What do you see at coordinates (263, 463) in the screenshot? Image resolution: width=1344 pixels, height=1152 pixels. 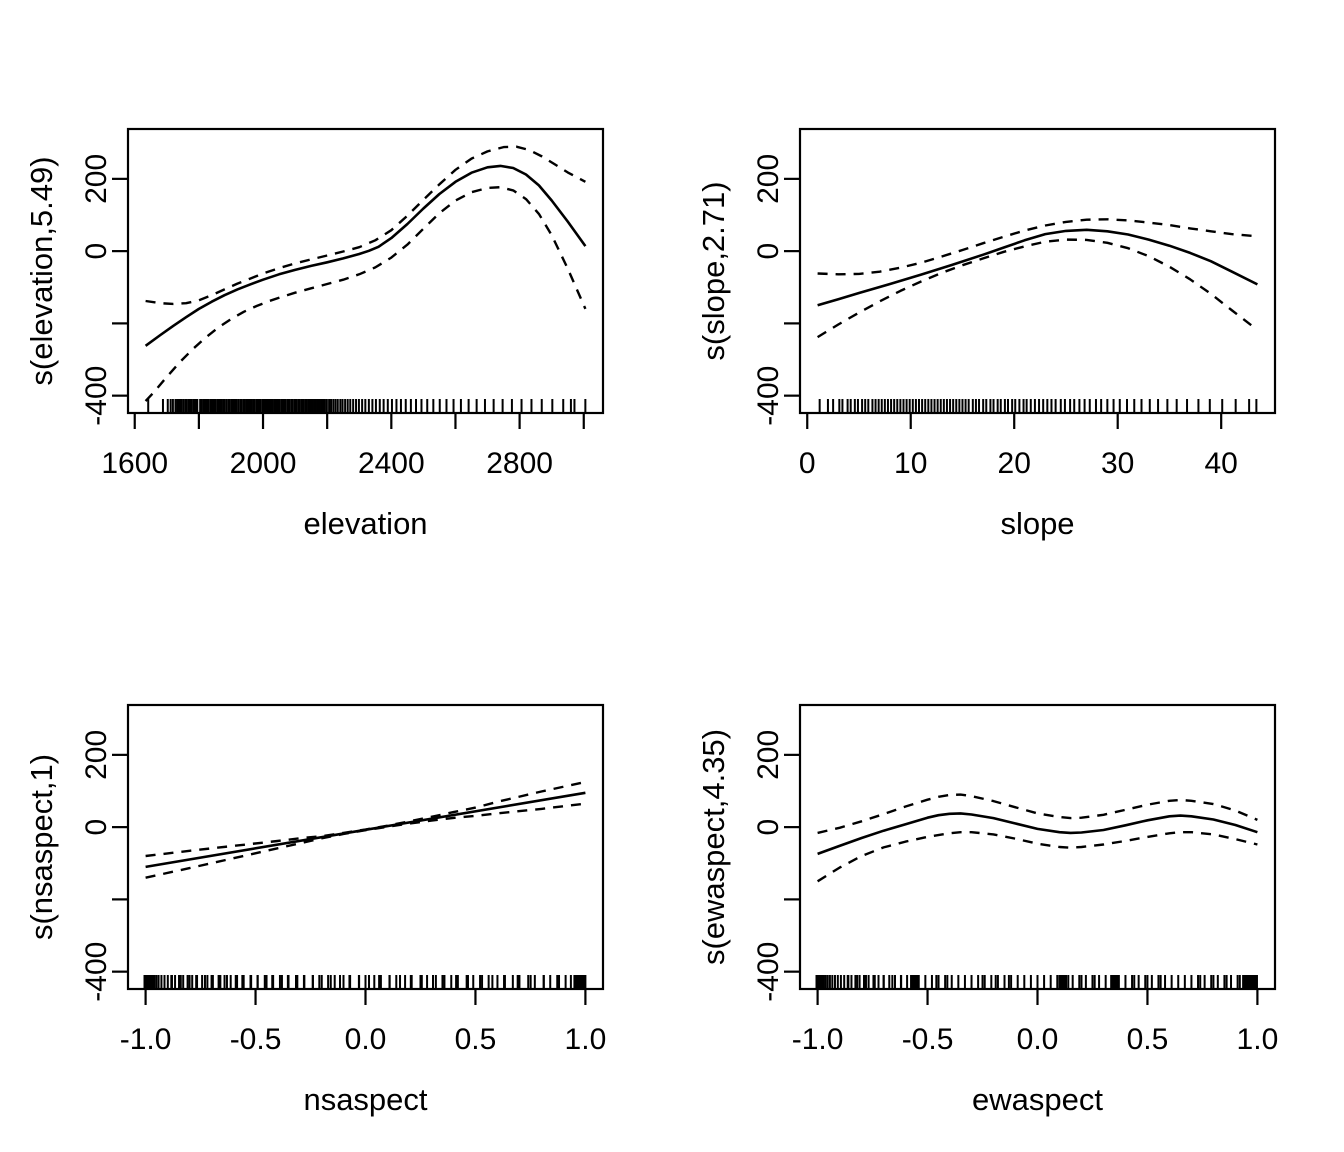 I see `x-tick-label: 2000` at bounding box center [263, 463].